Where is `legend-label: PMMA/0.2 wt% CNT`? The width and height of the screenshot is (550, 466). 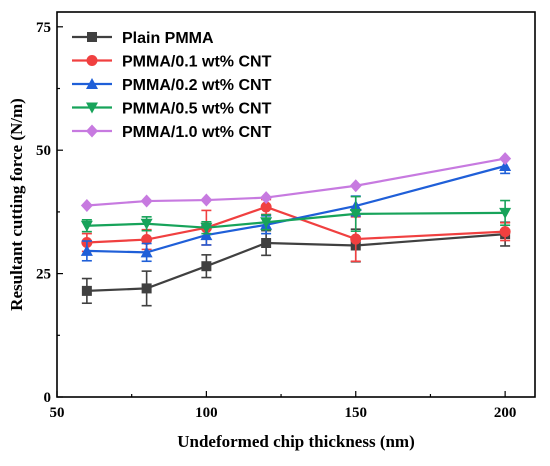 legend-label: PMMA/0.2 wt% CNT is located at coordinates (197, 85).